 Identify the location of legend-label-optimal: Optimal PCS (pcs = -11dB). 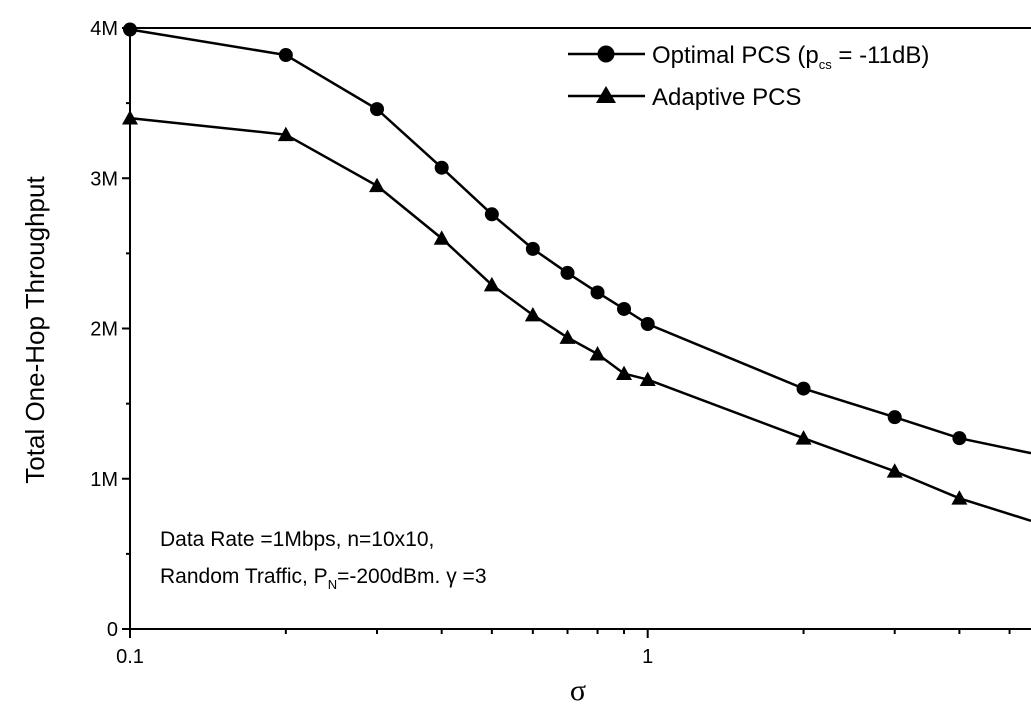
(790, 57).